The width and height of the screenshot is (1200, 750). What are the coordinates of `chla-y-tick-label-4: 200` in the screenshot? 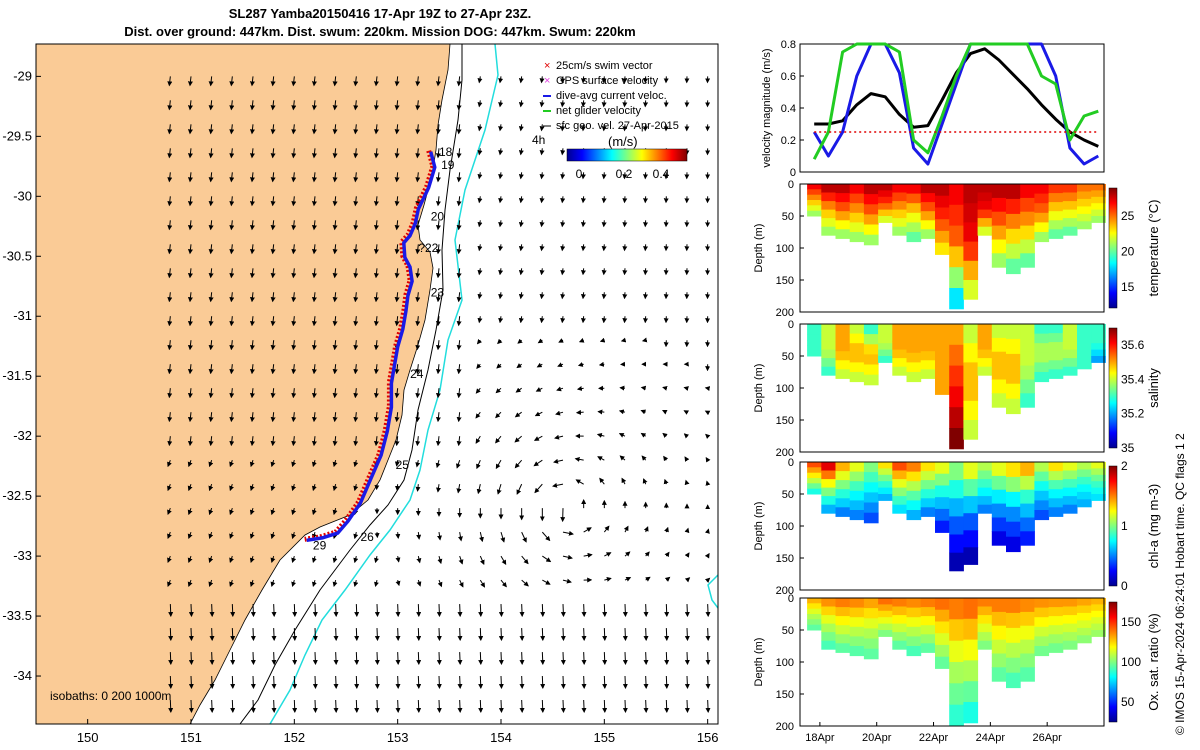 It's located at (785, 591).